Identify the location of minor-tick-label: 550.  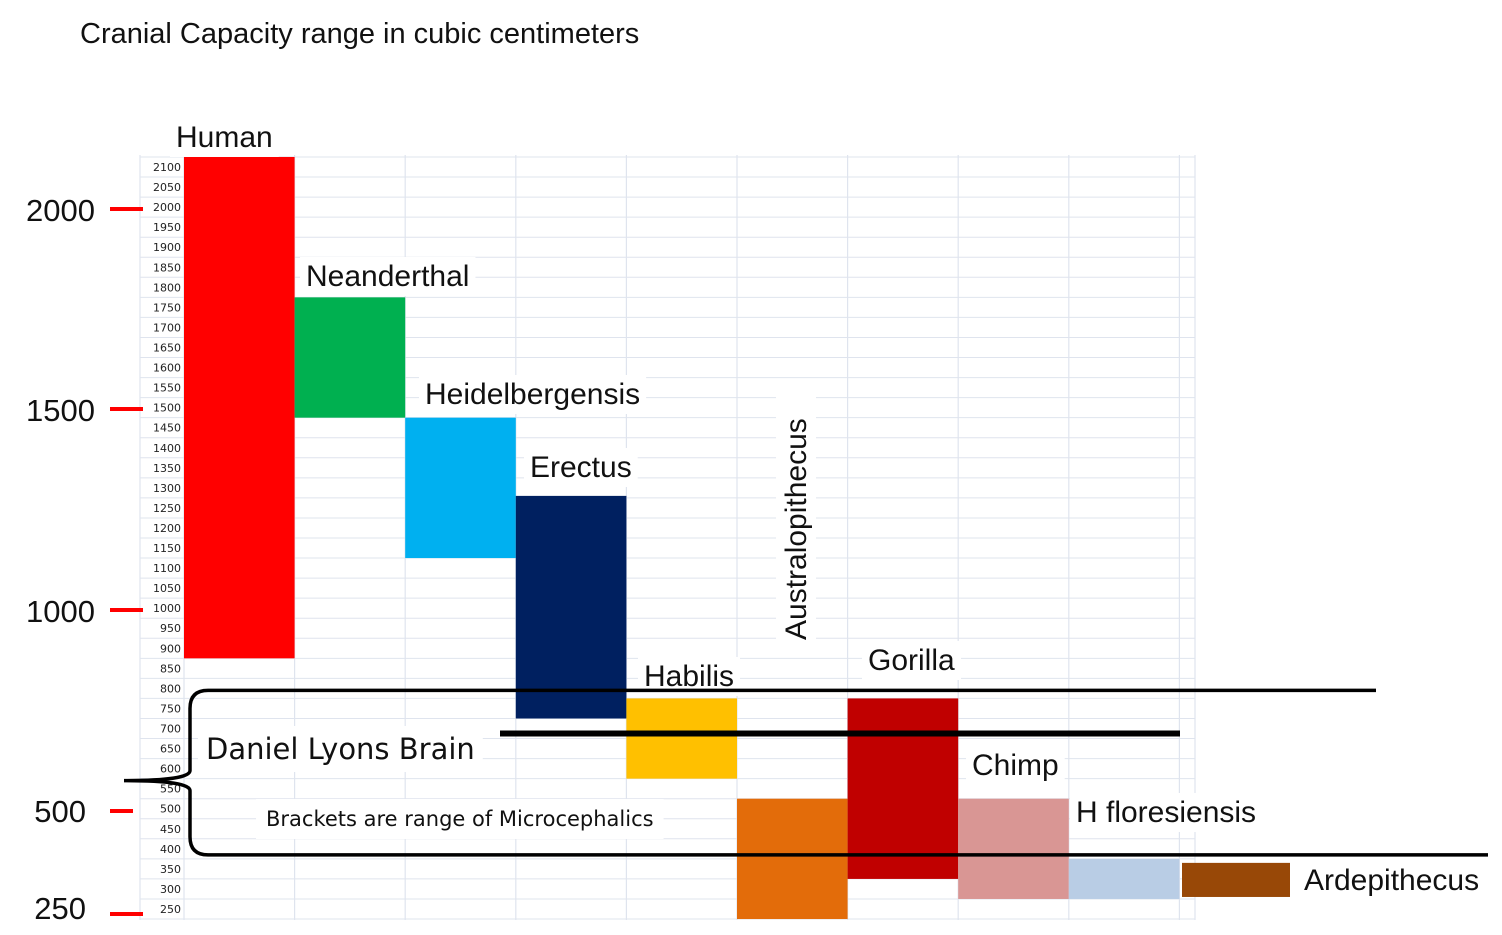
(170, 789).